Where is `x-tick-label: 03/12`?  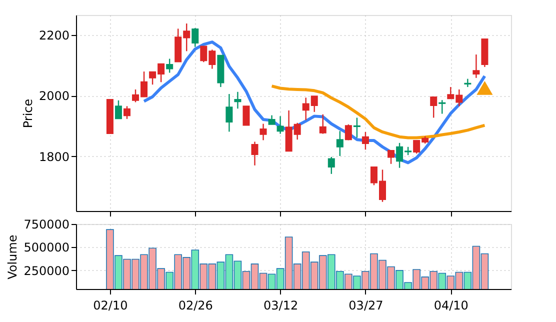 x-tick-label: 03/12 is located at coordinates (281, 305).